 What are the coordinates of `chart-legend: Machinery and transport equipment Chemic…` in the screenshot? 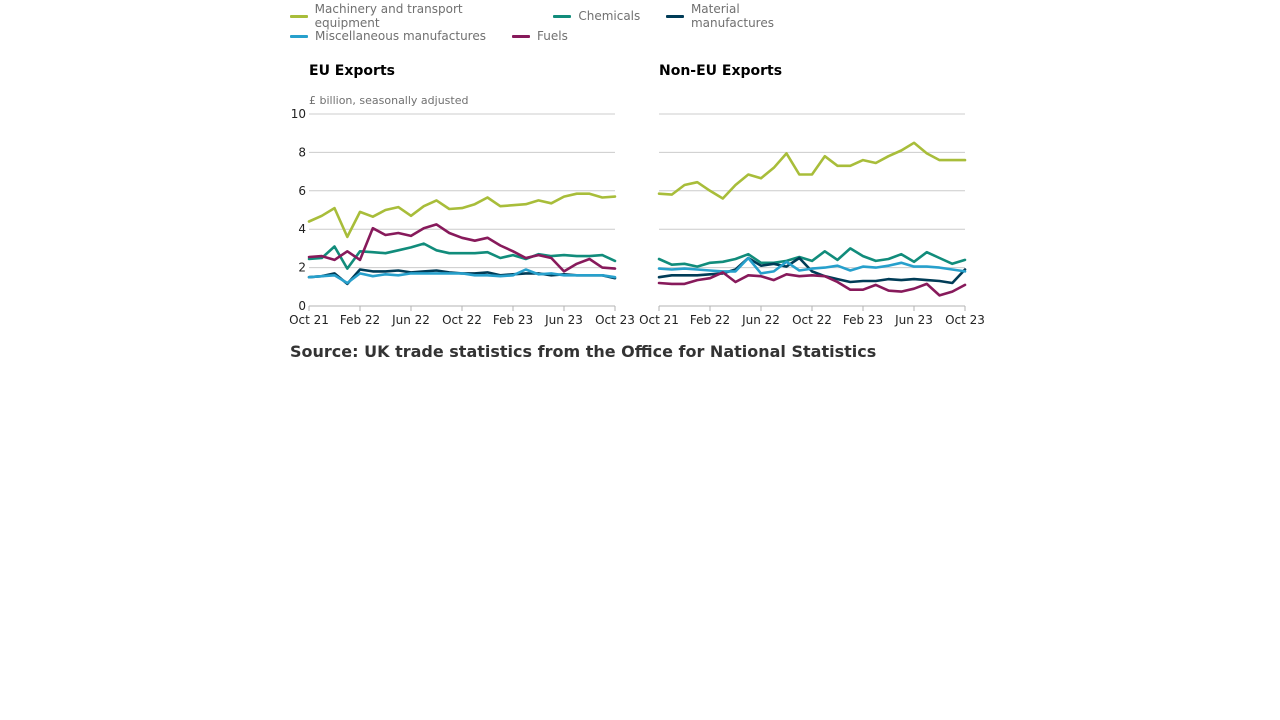 It's located at (570, 24).